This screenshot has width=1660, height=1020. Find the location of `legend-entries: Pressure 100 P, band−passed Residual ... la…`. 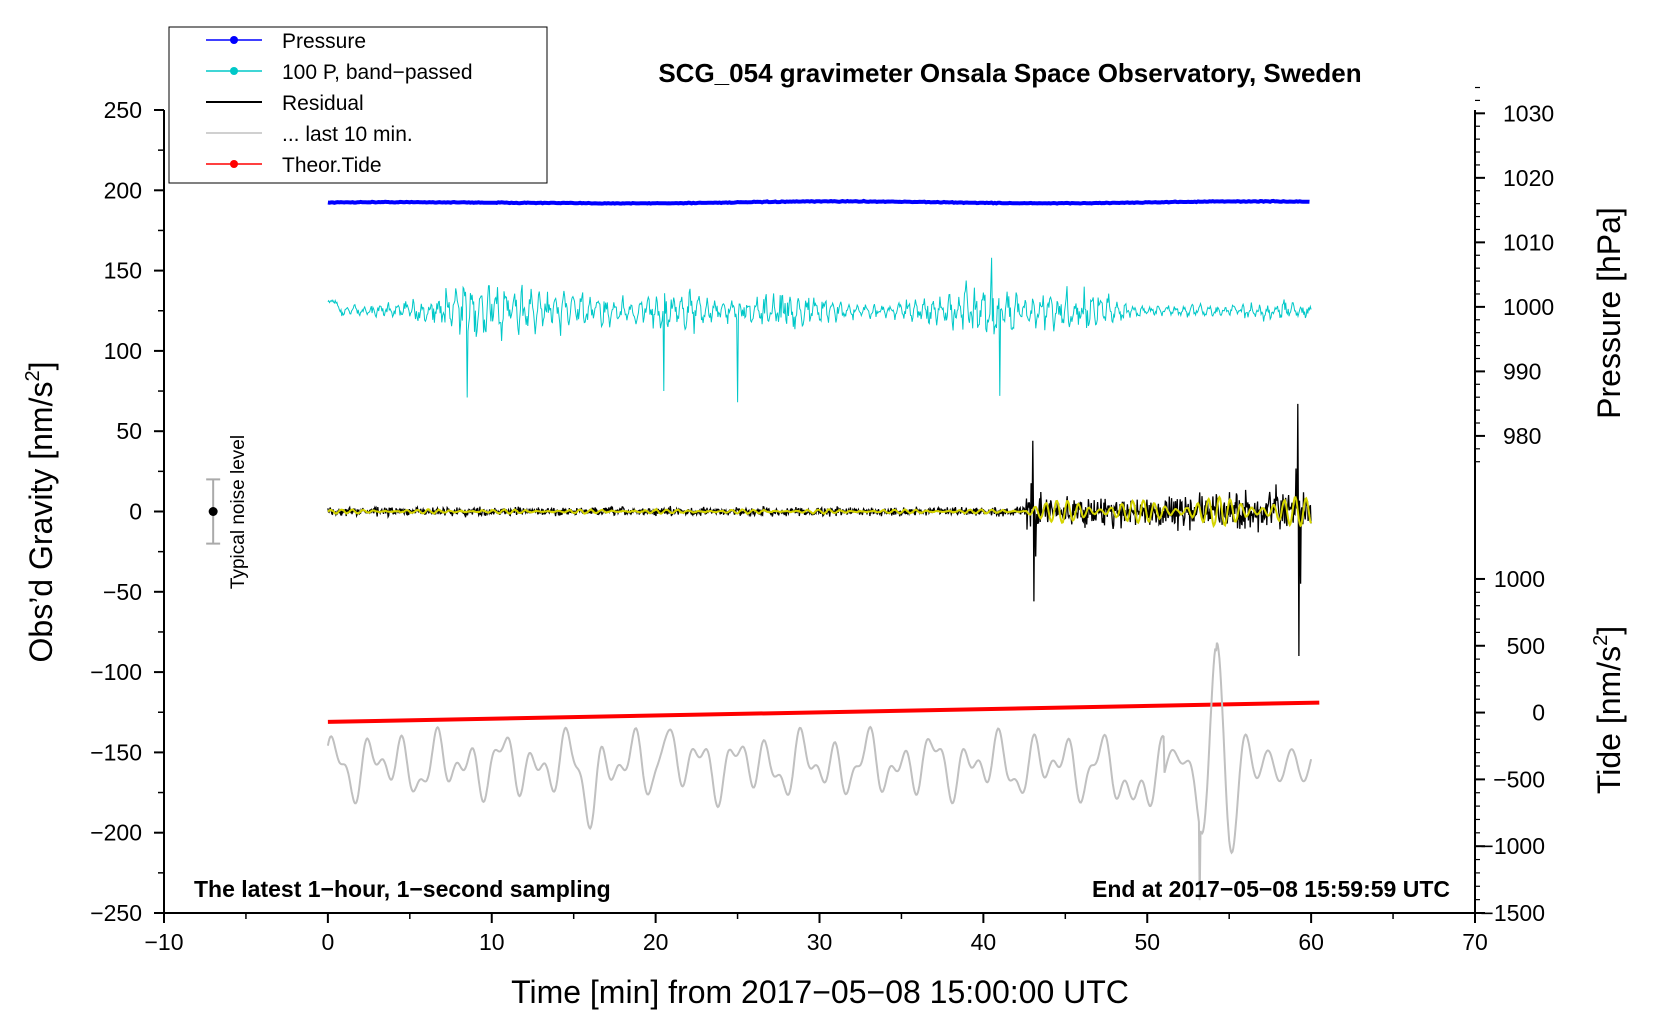

legend-entries: Pressure 100 P, band−passed Residual ... la… is located at coordinates (339, 103).